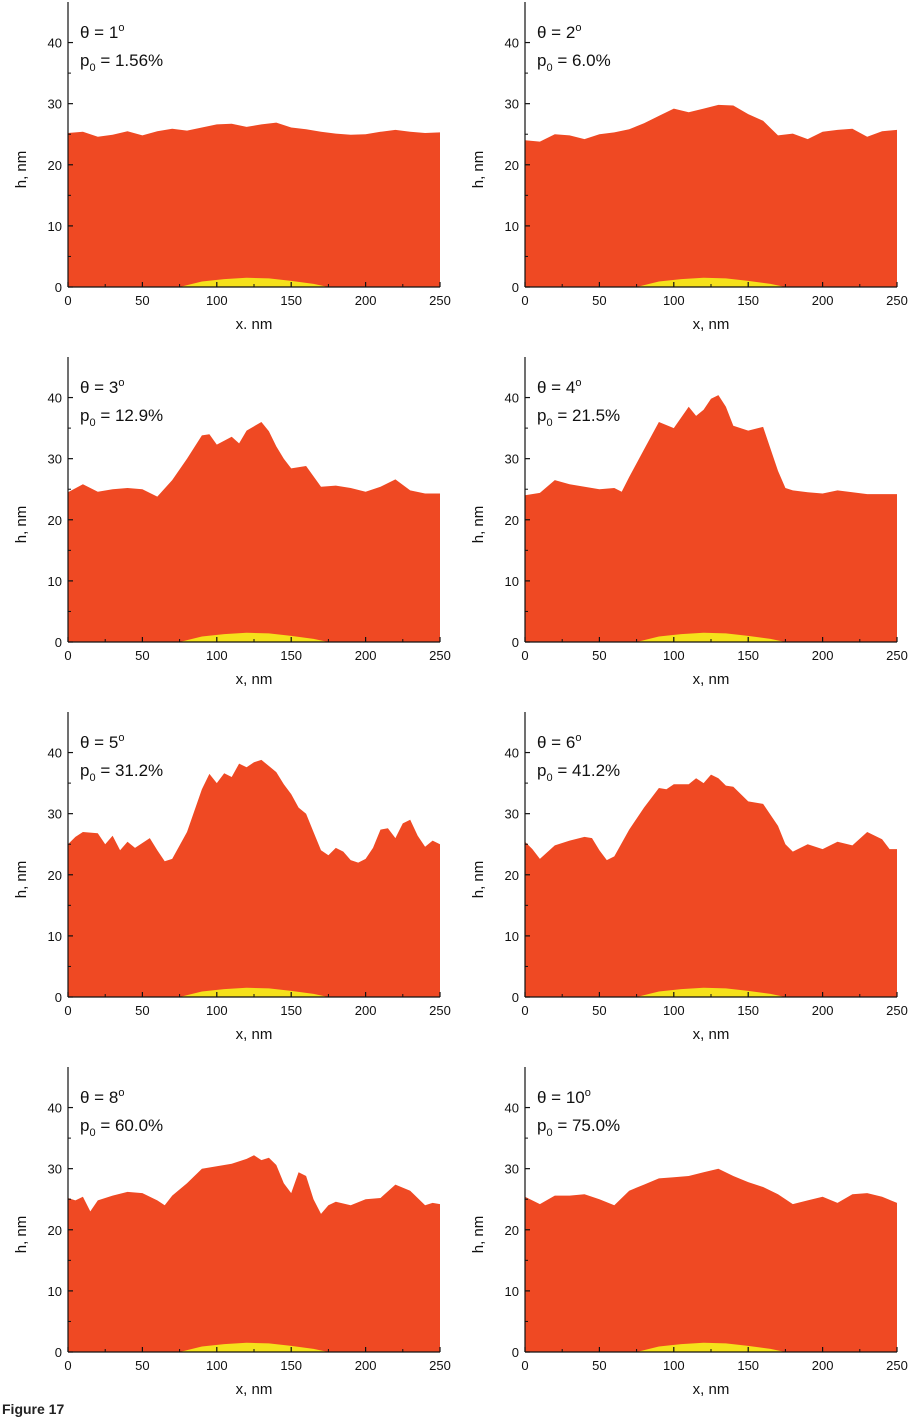  What do you see at coordinates (559, 742) in the screenshot?
I see `theta-annotation: θ = 6o` at bounding box center [559, 742].